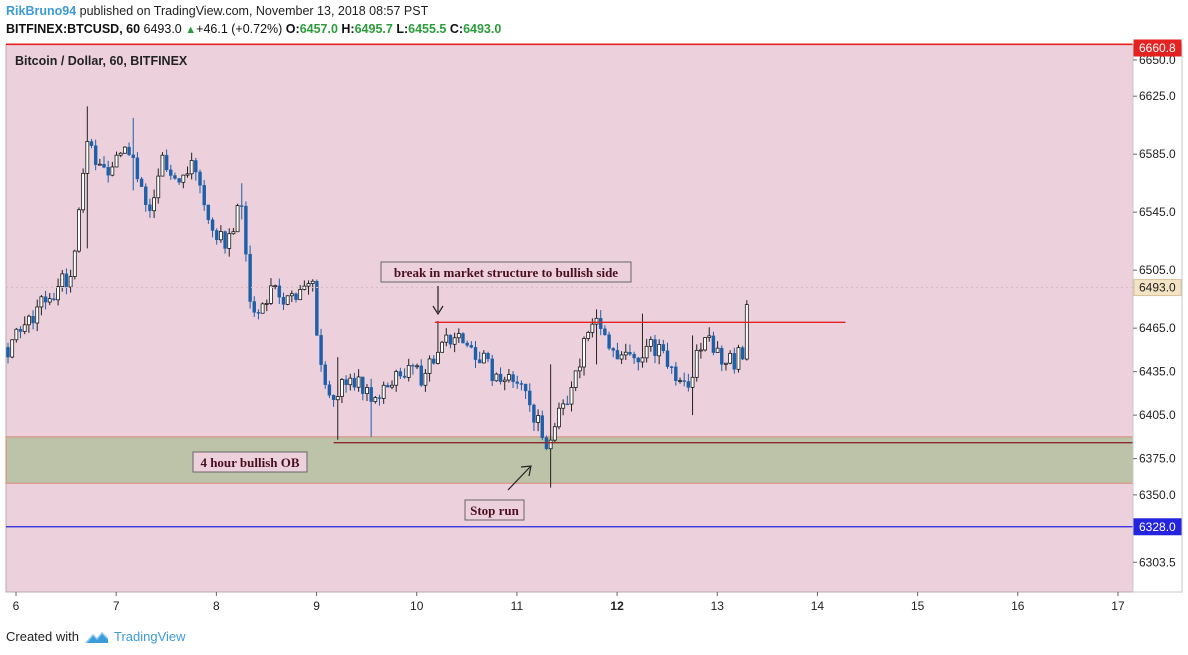  Describe the element at coordinates (818, 606) in the screenshot. I see `x-tick-label: 14` at that location.